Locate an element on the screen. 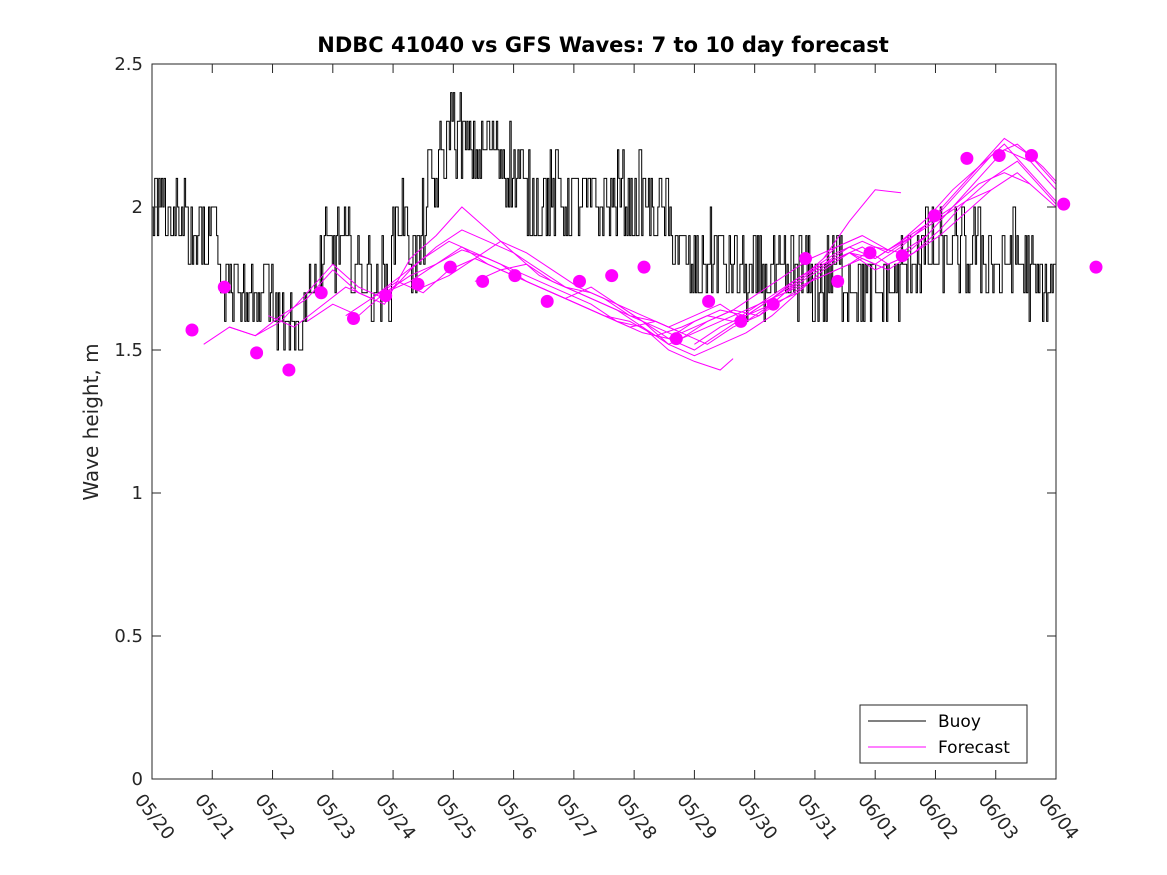 The image size is (1167, 875). y-tick-label: 0 is located at coordinates (137, 779).